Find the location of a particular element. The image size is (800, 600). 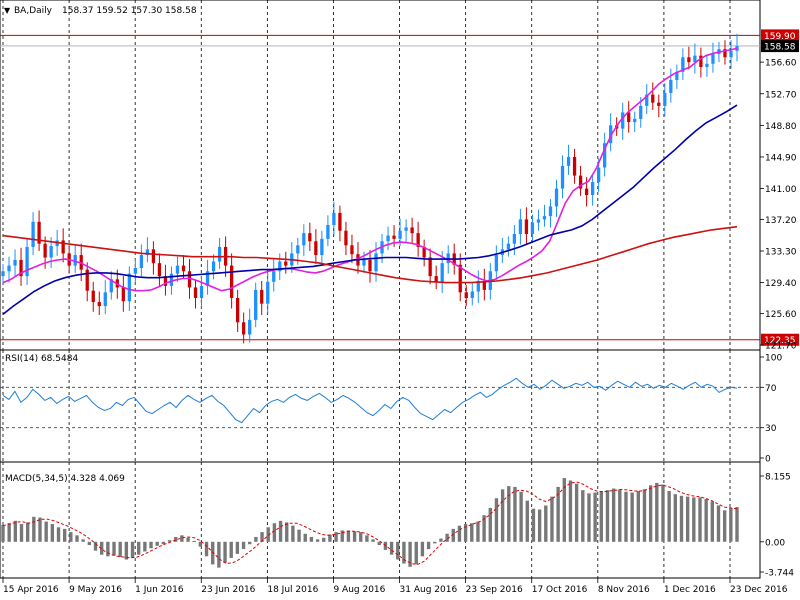

y-tick-label-rsi: 70 is located at coordinates (771, 389).